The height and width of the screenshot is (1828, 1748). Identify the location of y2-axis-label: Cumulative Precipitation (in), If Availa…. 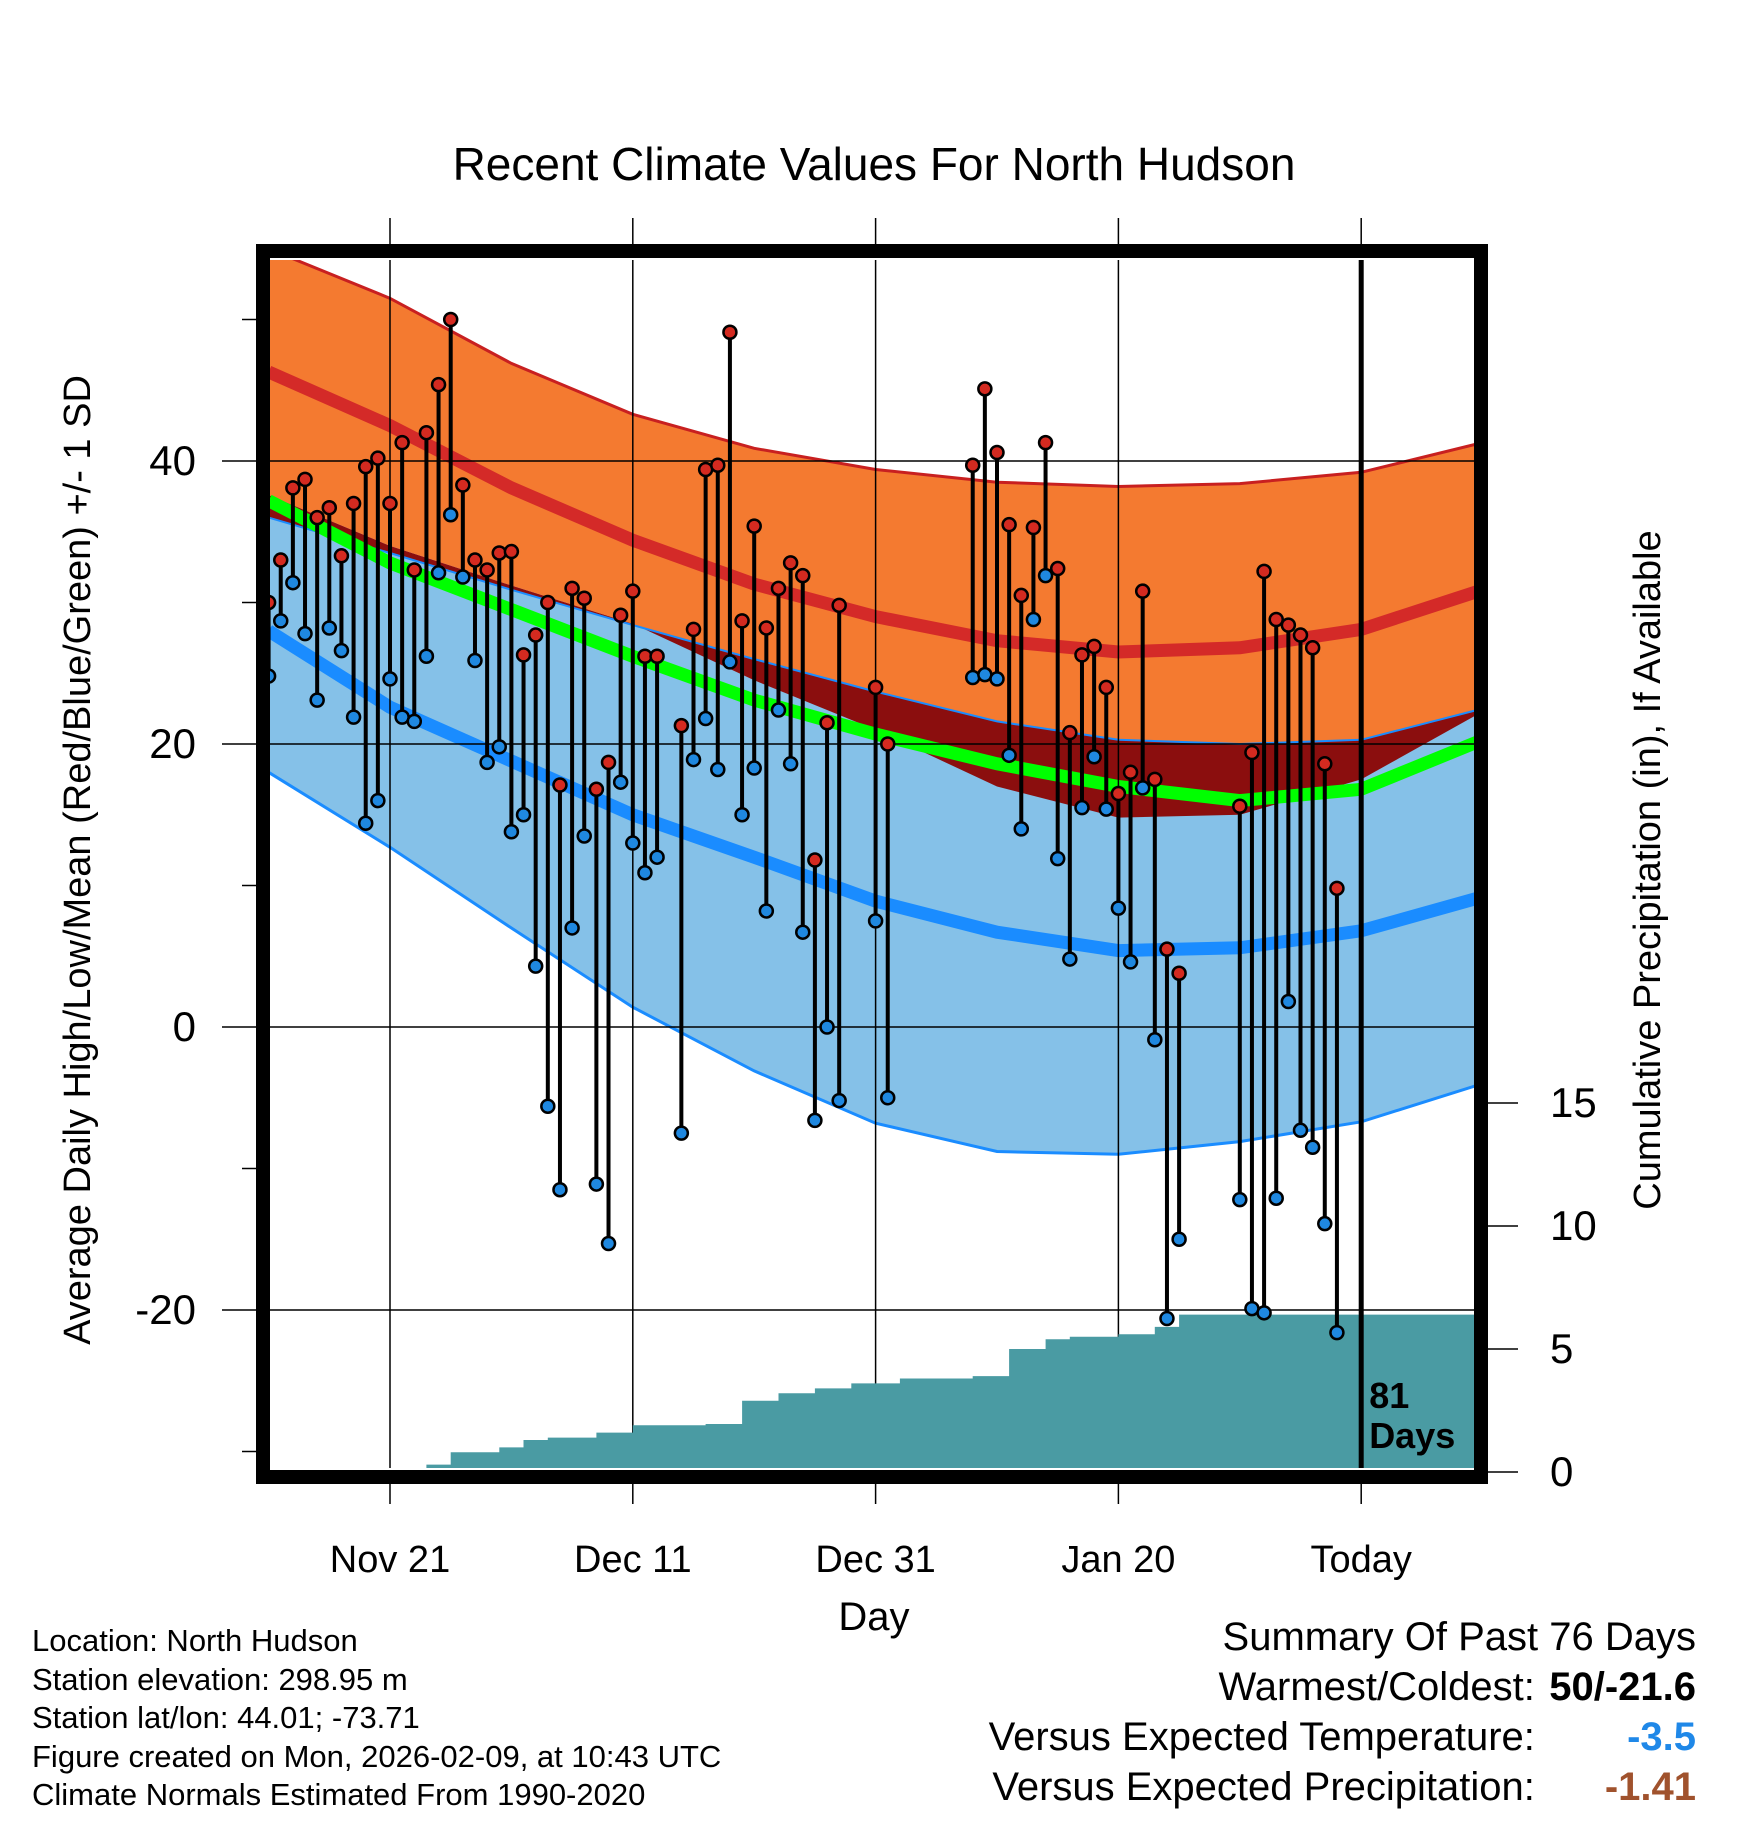
(1648, 869).